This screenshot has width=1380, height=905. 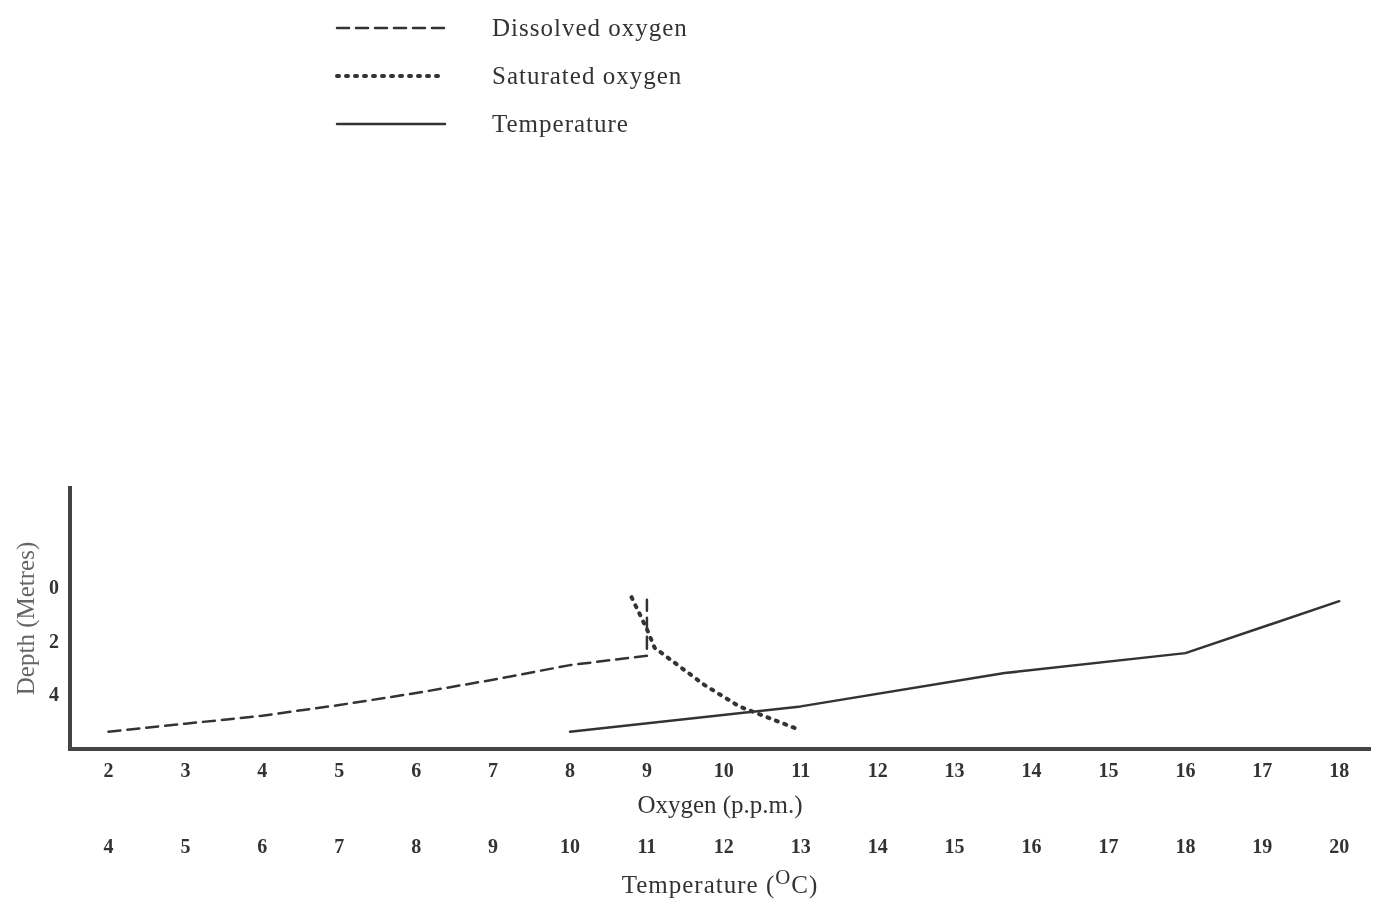 I want to click on y-axis-title: Depth (Metres), so click(x=25, y=618).